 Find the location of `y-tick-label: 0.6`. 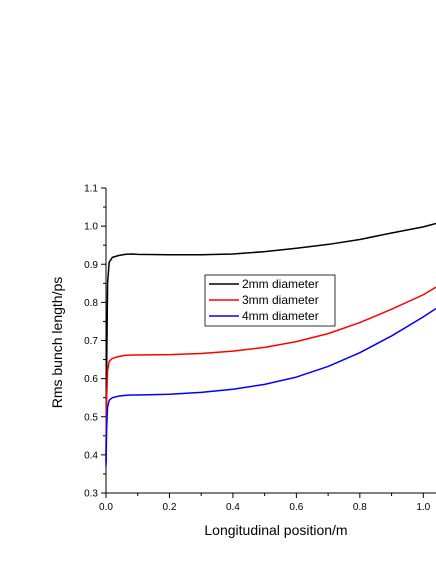

y-tick-label: 0.6 is located at coordinates (91, 379).